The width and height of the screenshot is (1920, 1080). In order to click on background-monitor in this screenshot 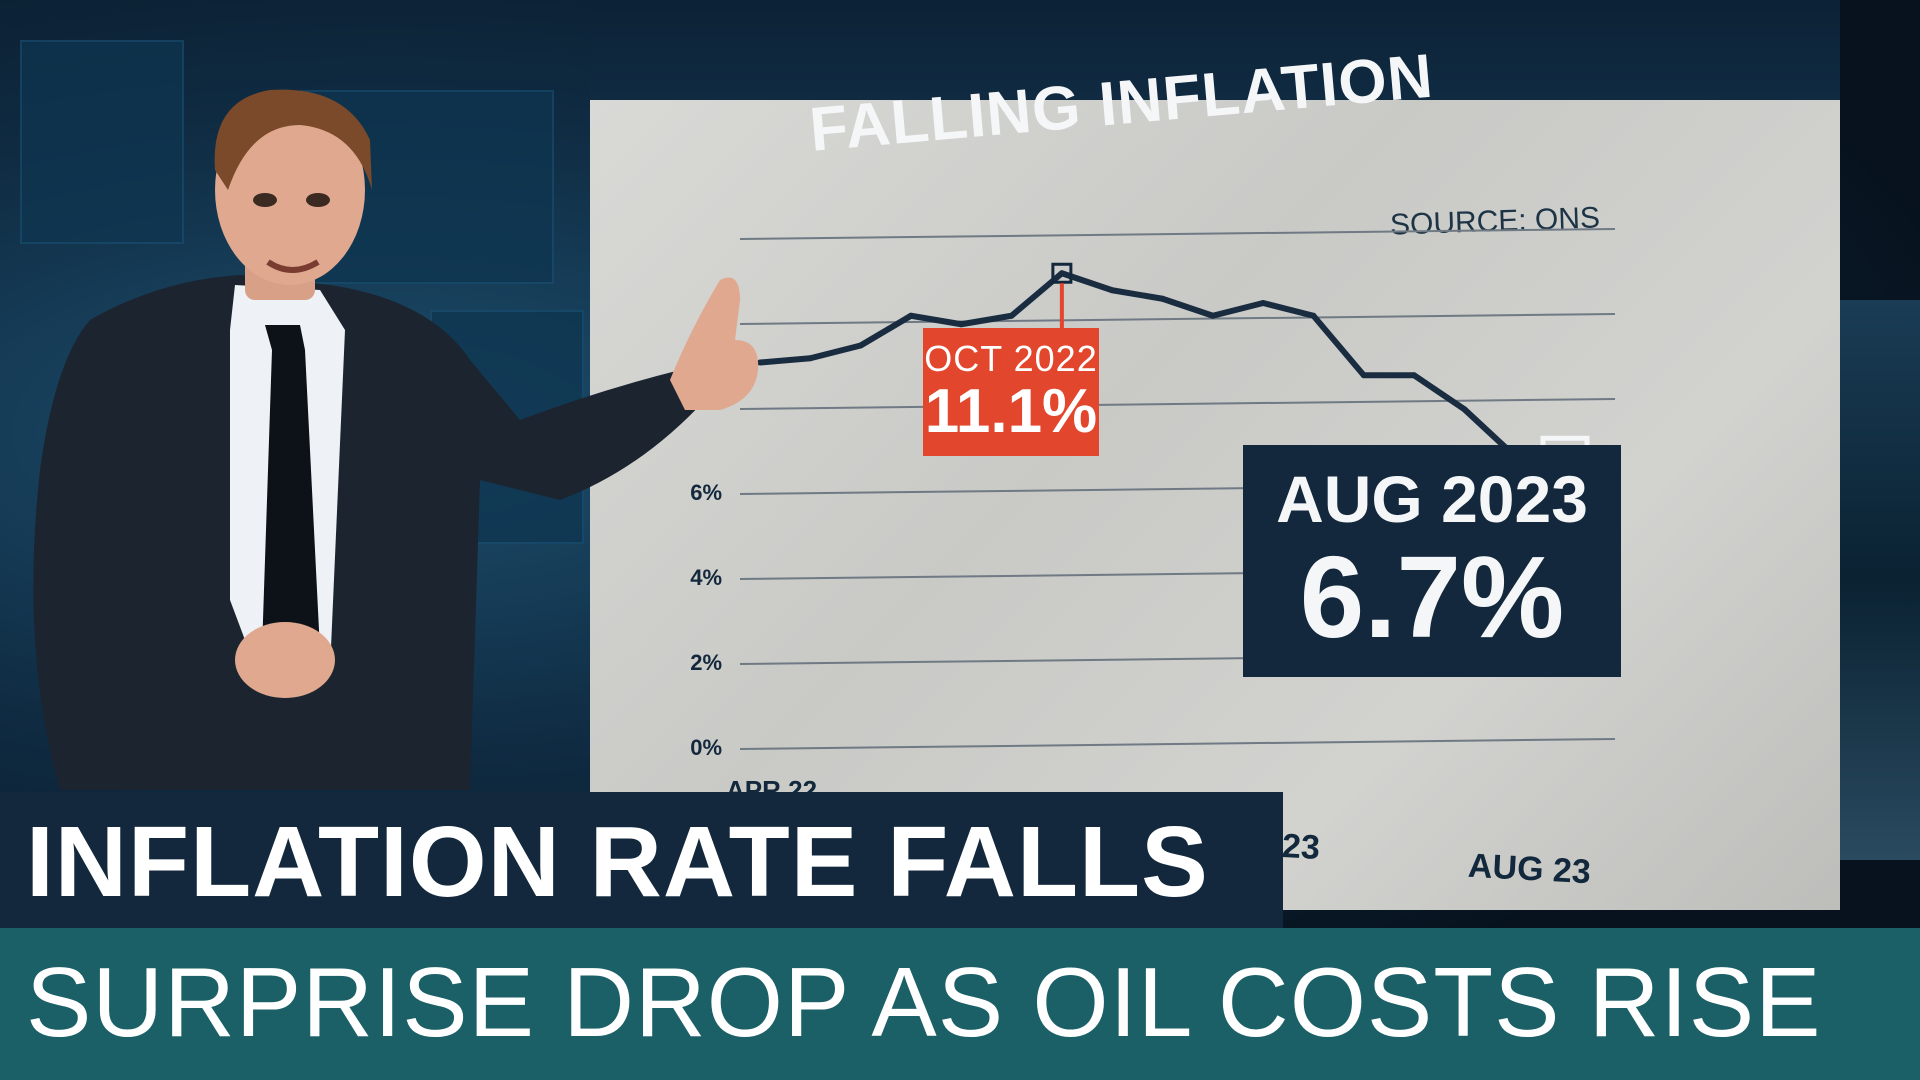, I will do `click(1880, 580)`.